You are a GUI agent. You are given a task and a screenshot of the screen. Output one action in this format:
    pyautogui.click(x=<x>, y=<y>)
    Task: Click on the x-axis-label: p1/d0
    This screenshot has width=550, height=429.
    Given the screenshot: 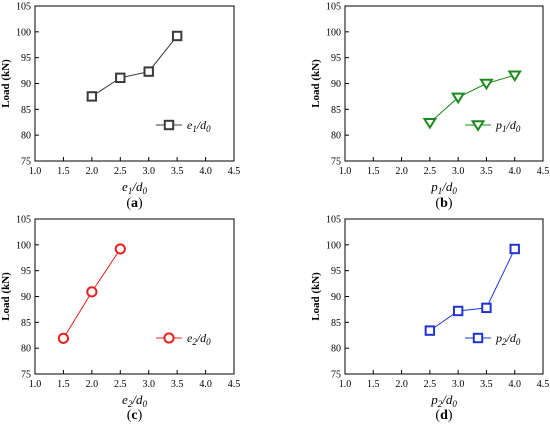 What is the action you would take?
    pyautogui.click(x=443, y=187)
    